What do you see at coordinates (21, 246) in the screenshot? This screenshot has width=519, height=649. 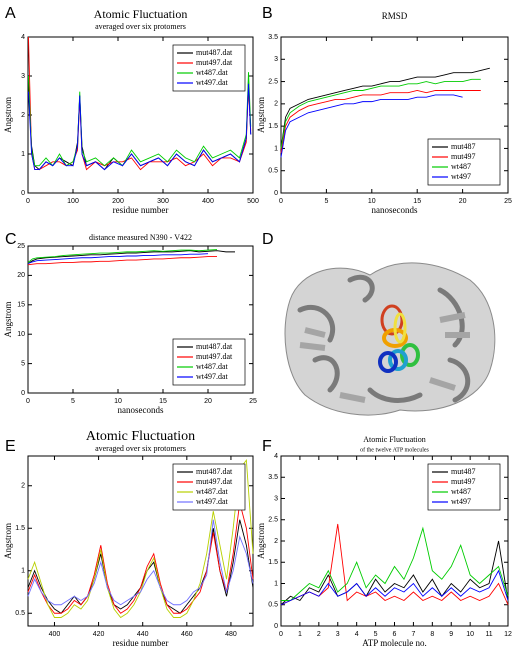 I see `y-tick-label: 25` at bounding box center [21, 246].